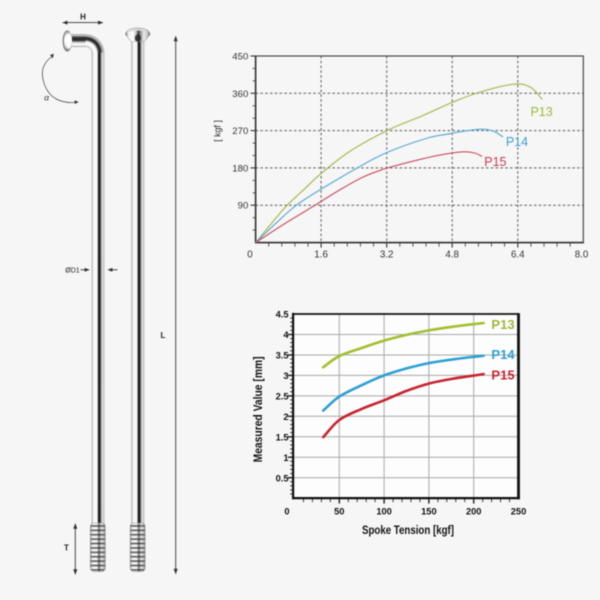 This screenshot has width=600, height=600. What do you see at coordinates (519, 511) in the screenshot?
I see `svg-text: 250` at bounding box center [519, 511].